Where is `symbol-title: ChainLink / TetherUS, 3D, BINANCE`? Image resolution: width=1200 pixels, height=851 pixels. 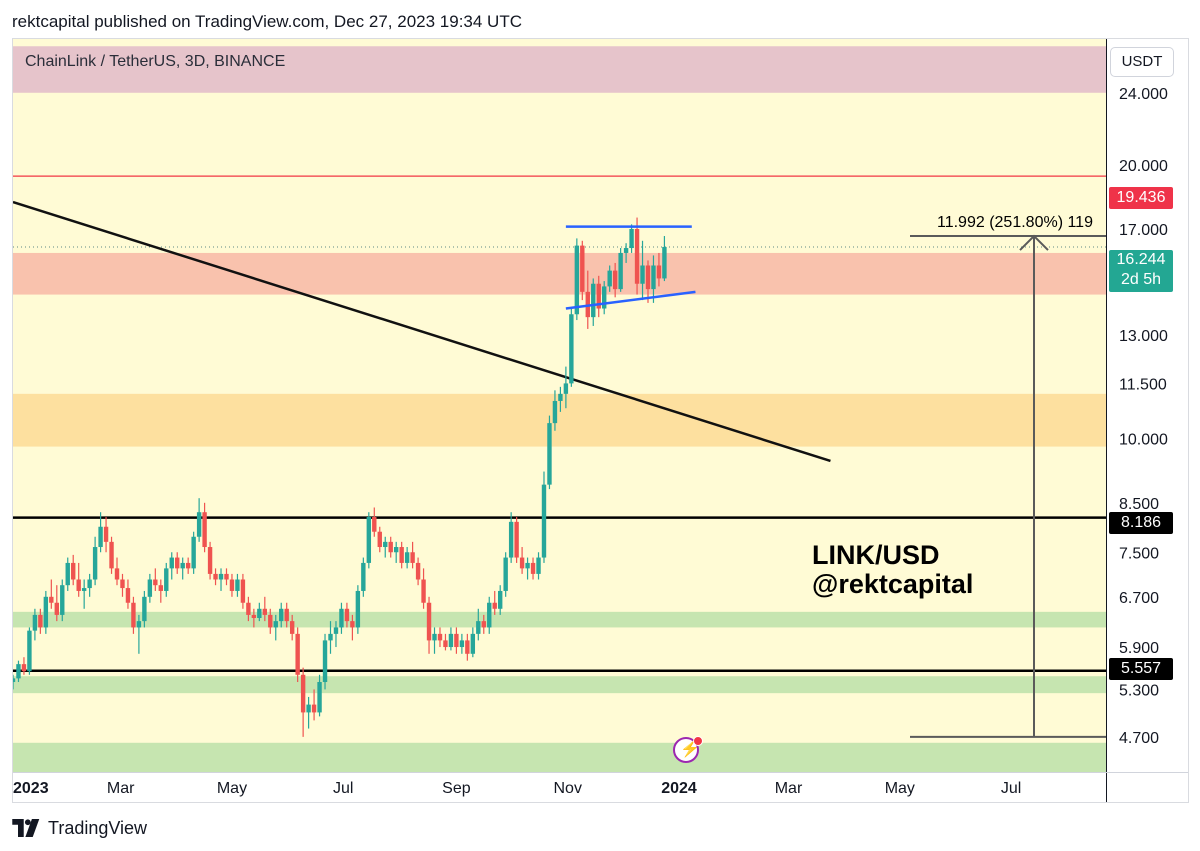
symbol-title: ChainLink / TetherUS, 3D, BINANCE is located at coordinates (155, 61).